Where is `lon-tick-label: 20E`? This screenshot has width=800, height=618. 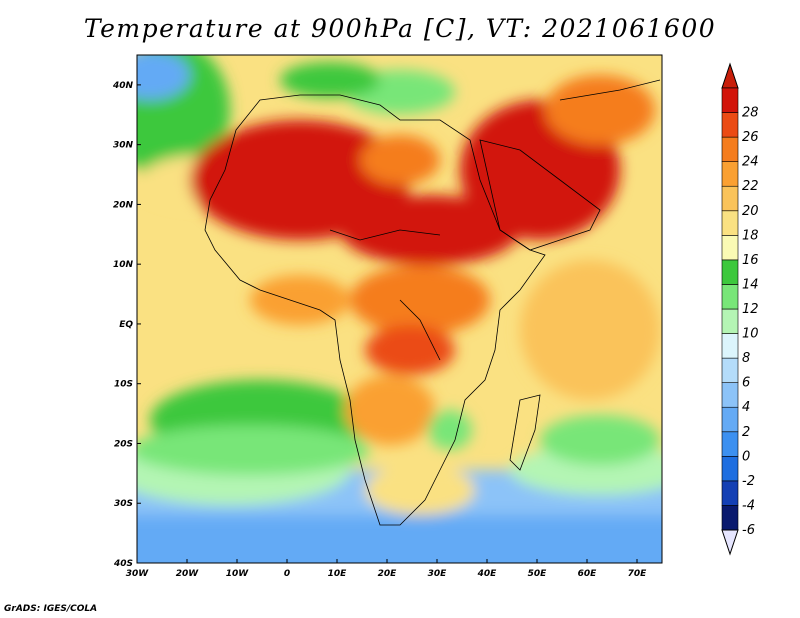 lon-tick-label: 20E is located at coordinates (388, 574).